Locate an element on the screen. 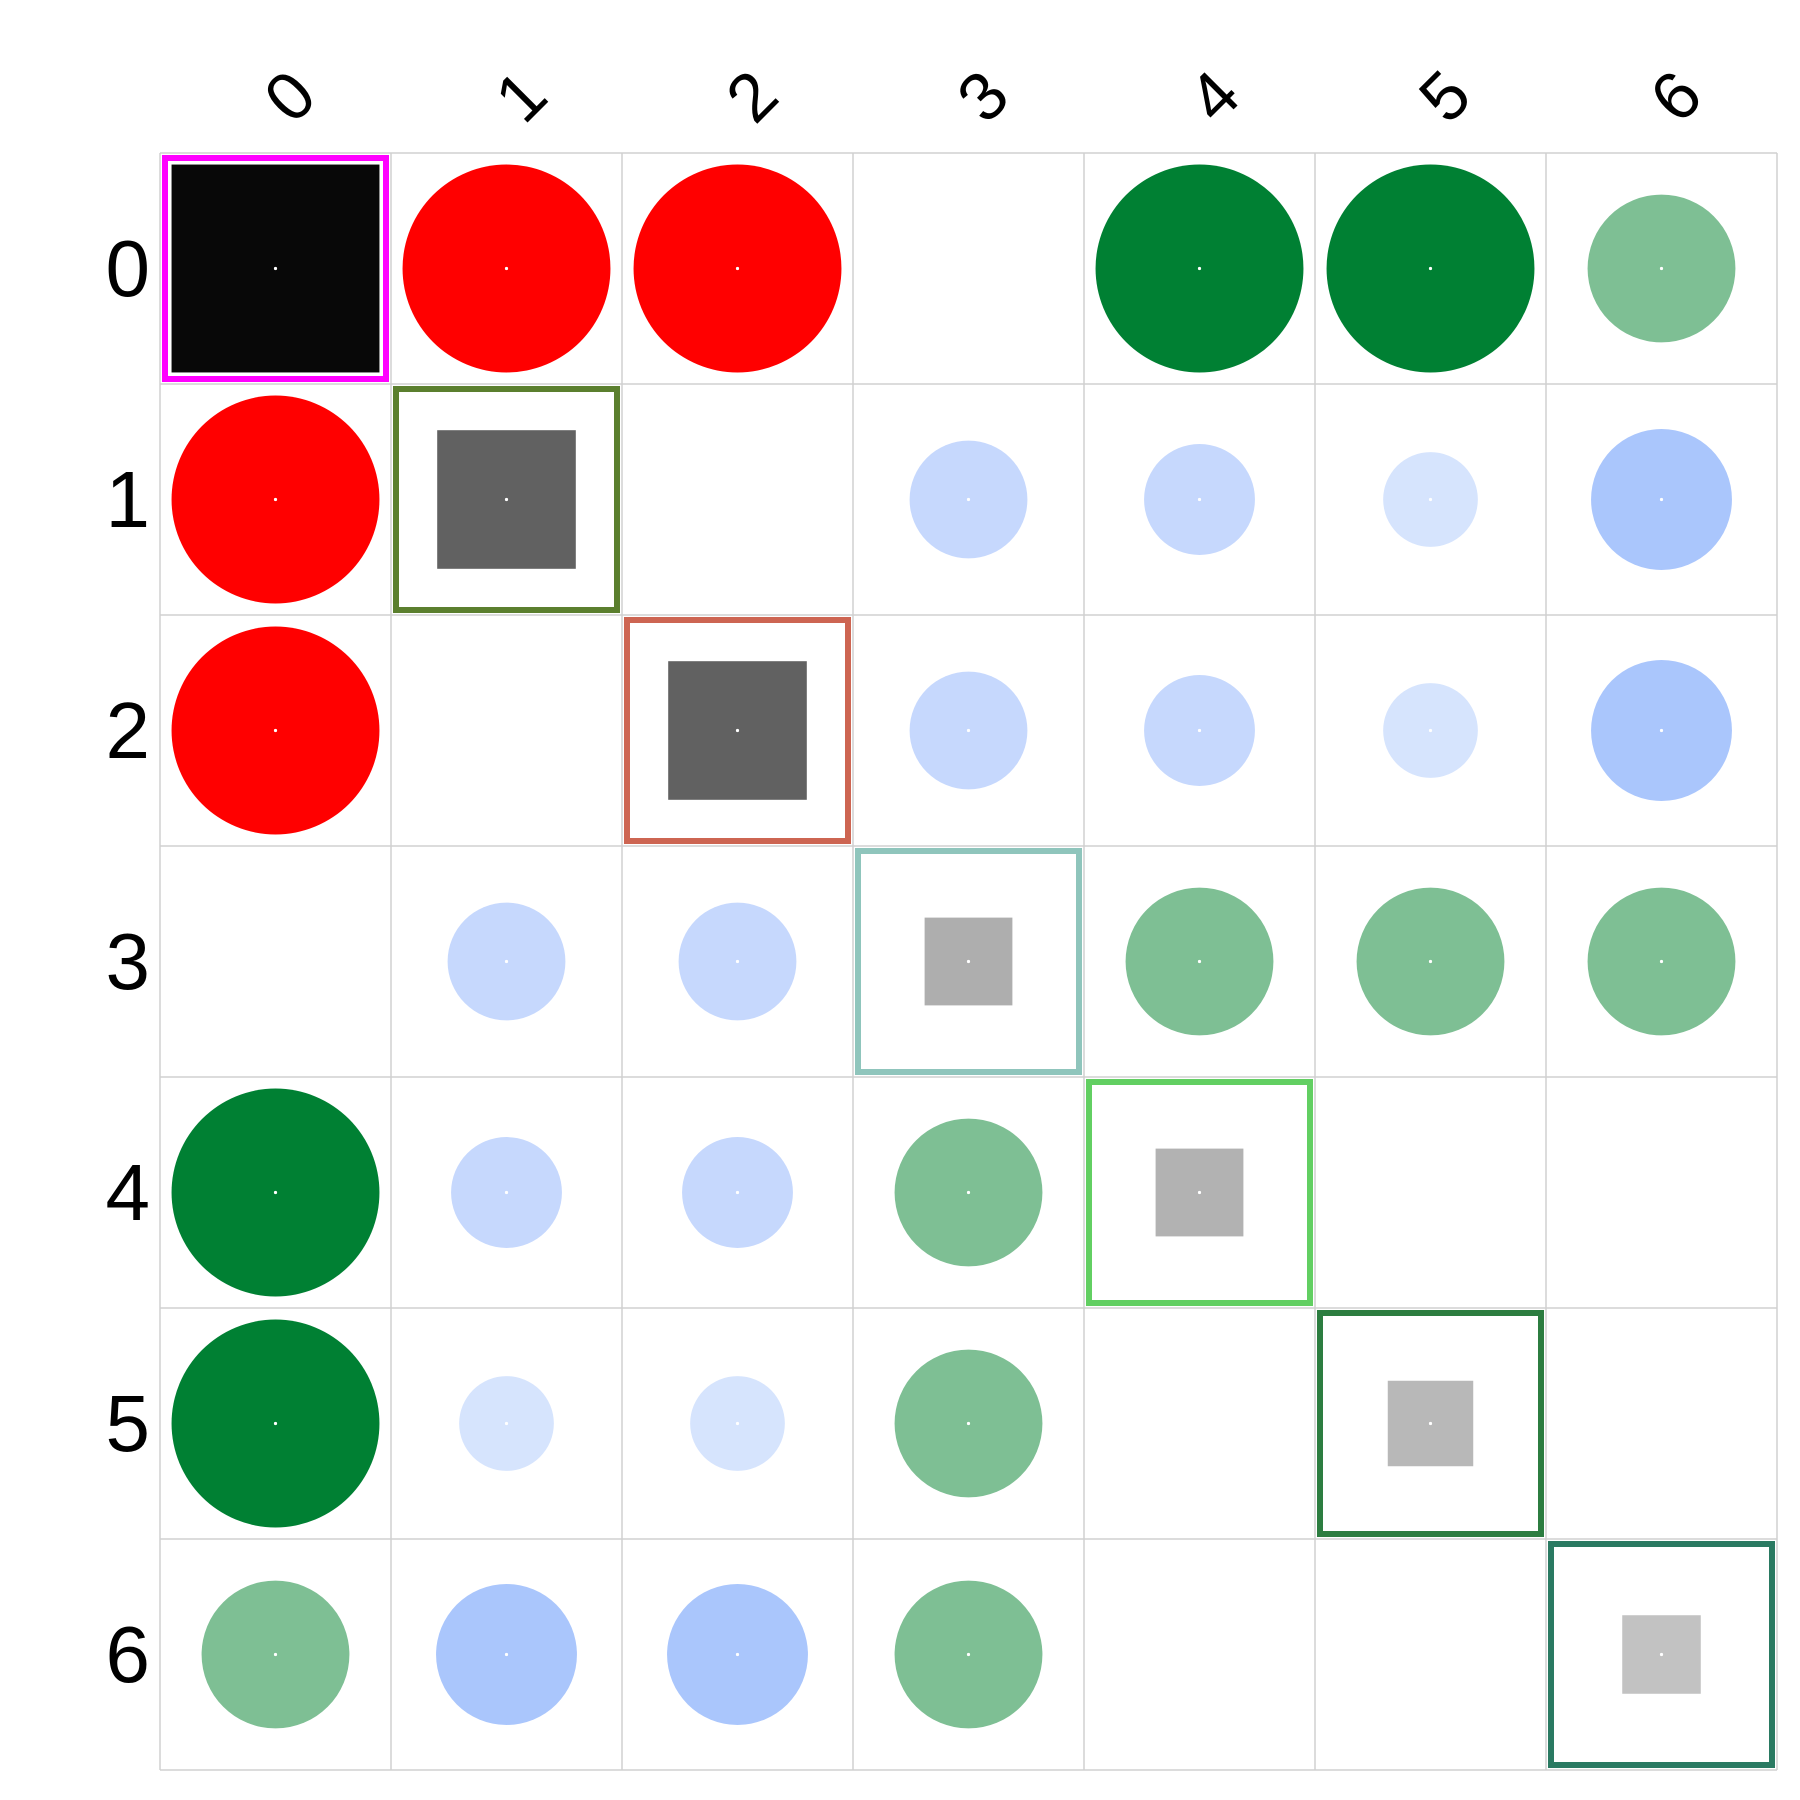 The image size is (1800, 1800). x-tick-label: 3 is located at coordinates (983, 96).